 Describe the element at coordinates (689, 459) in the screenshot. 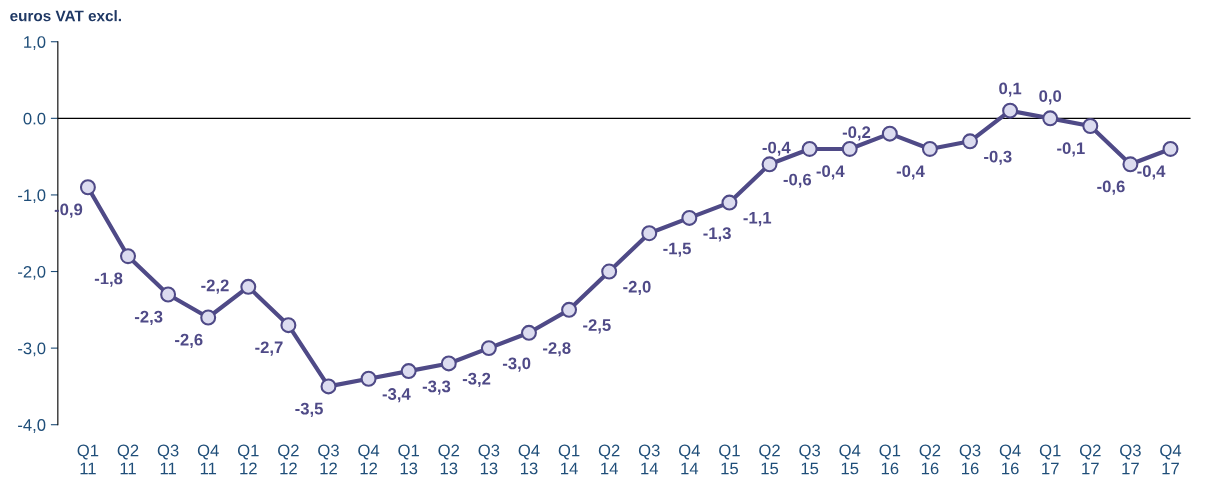

I see `x-tick-label: Q4 14` at that location.